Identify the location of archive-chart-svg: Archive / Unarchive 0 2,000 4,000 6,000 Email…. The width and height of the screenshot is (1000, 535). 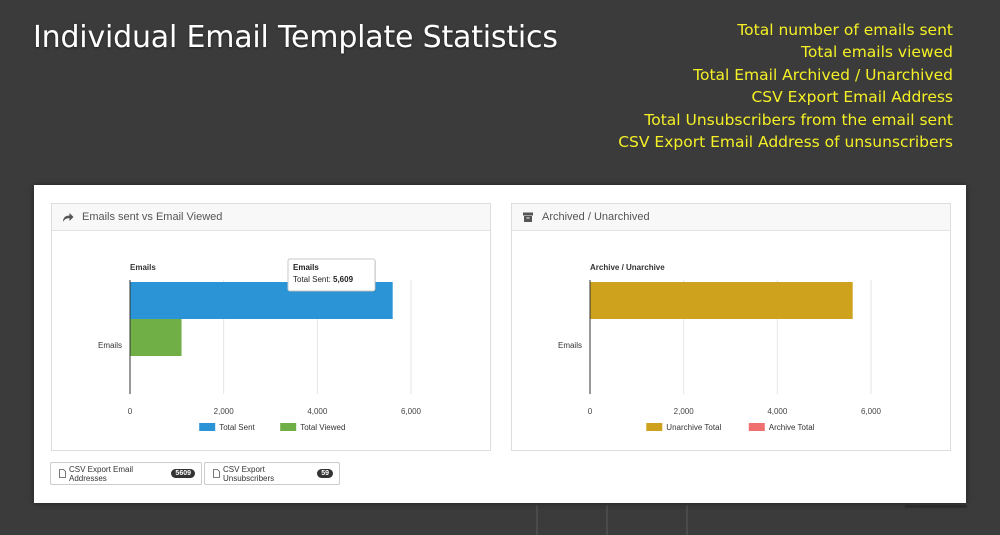
(720, 347).